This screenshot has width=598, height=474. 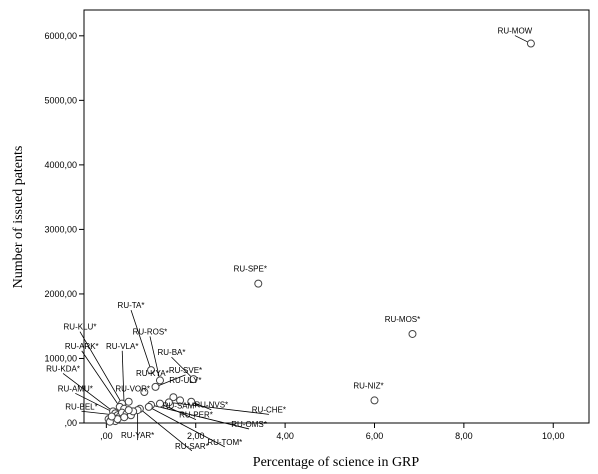 I want to click on point-label: RU-TA*, so click(x=131, y=305).